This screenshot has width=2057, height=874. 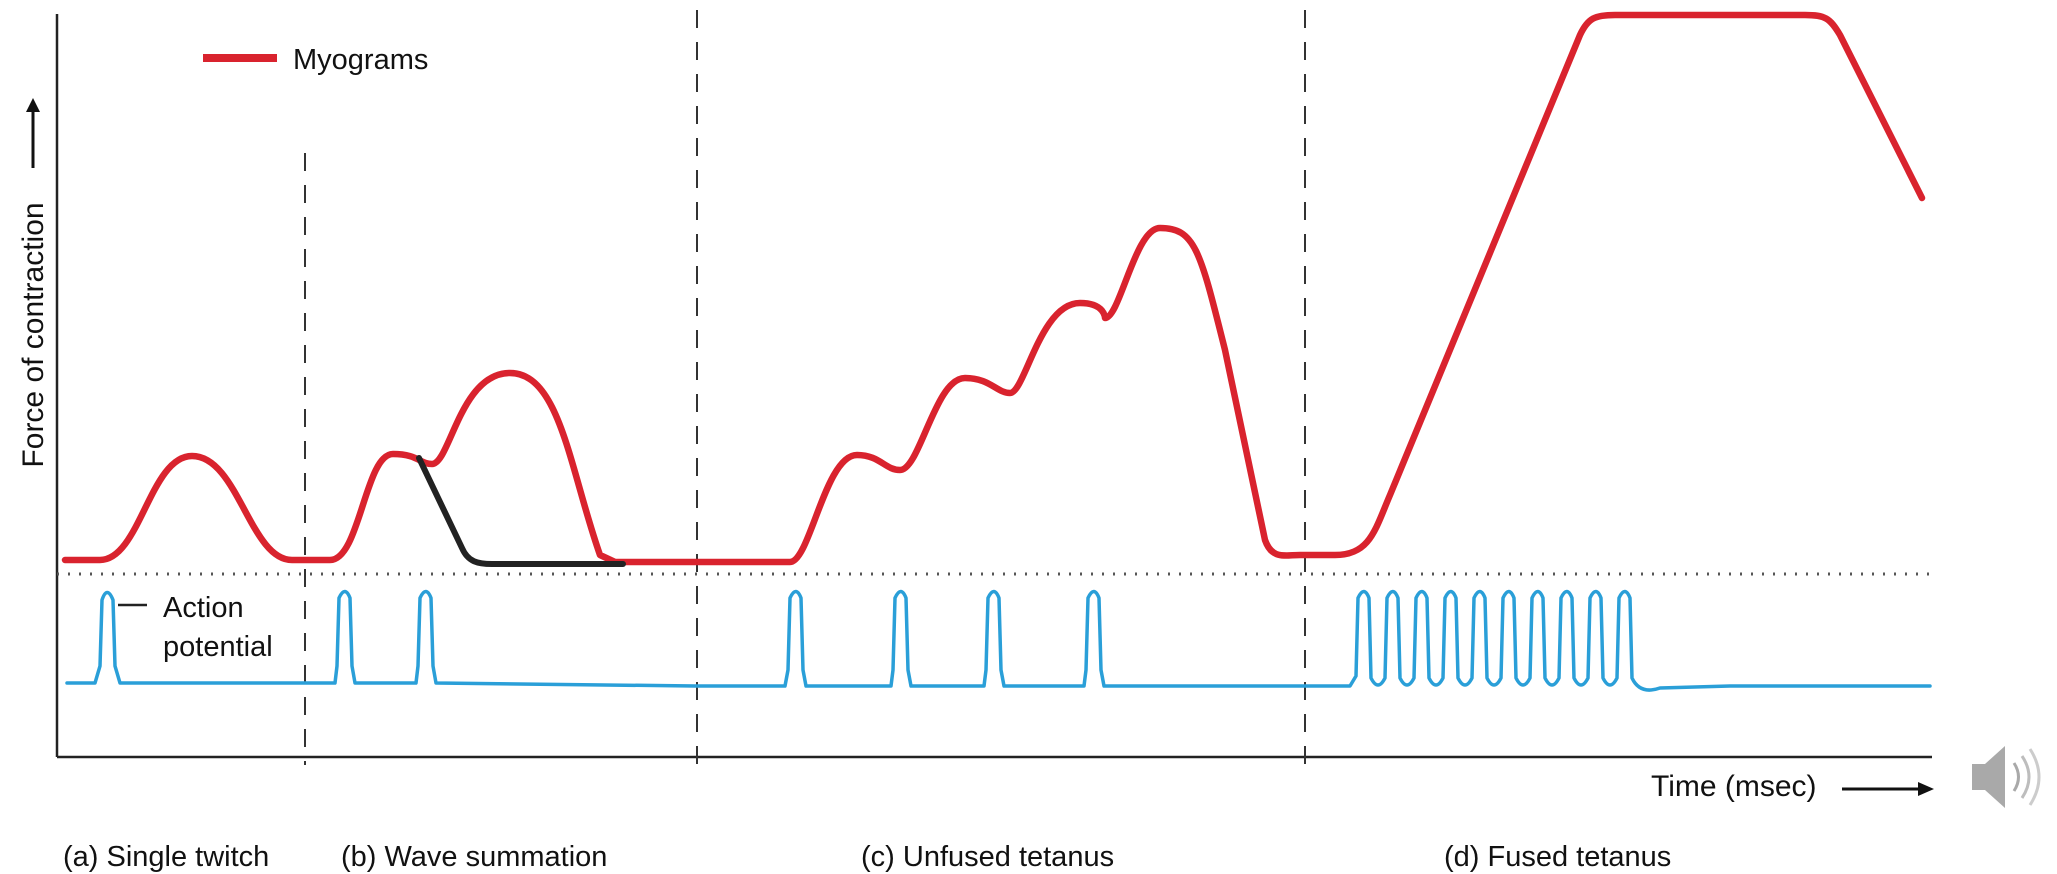 I want to click on speaker-icon, so click(x=2006, y=777).